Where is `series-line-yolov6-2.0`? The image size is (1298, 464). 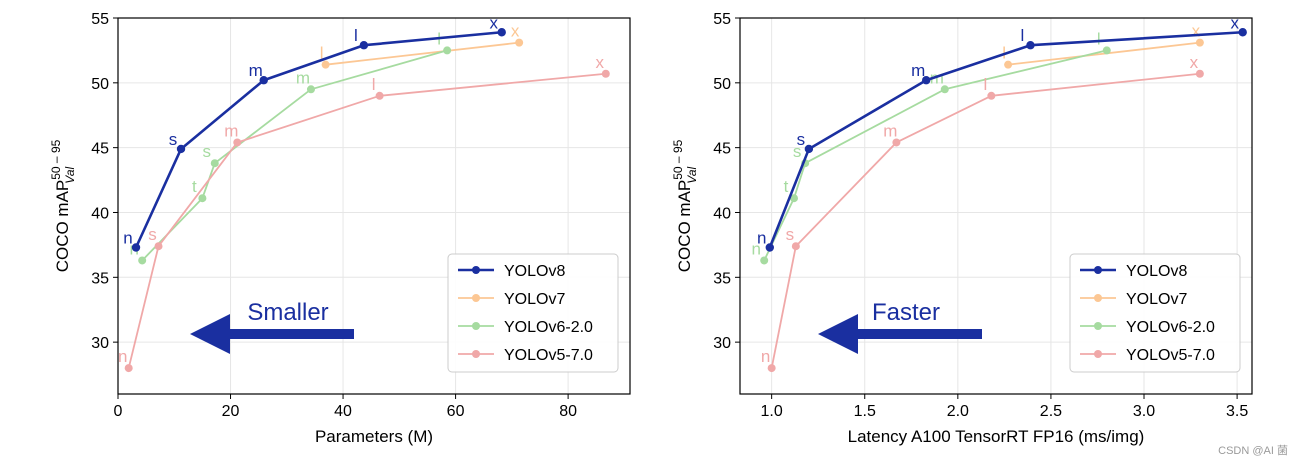 series-line-yolov6-2.0 is located at coordinates (294, 155).